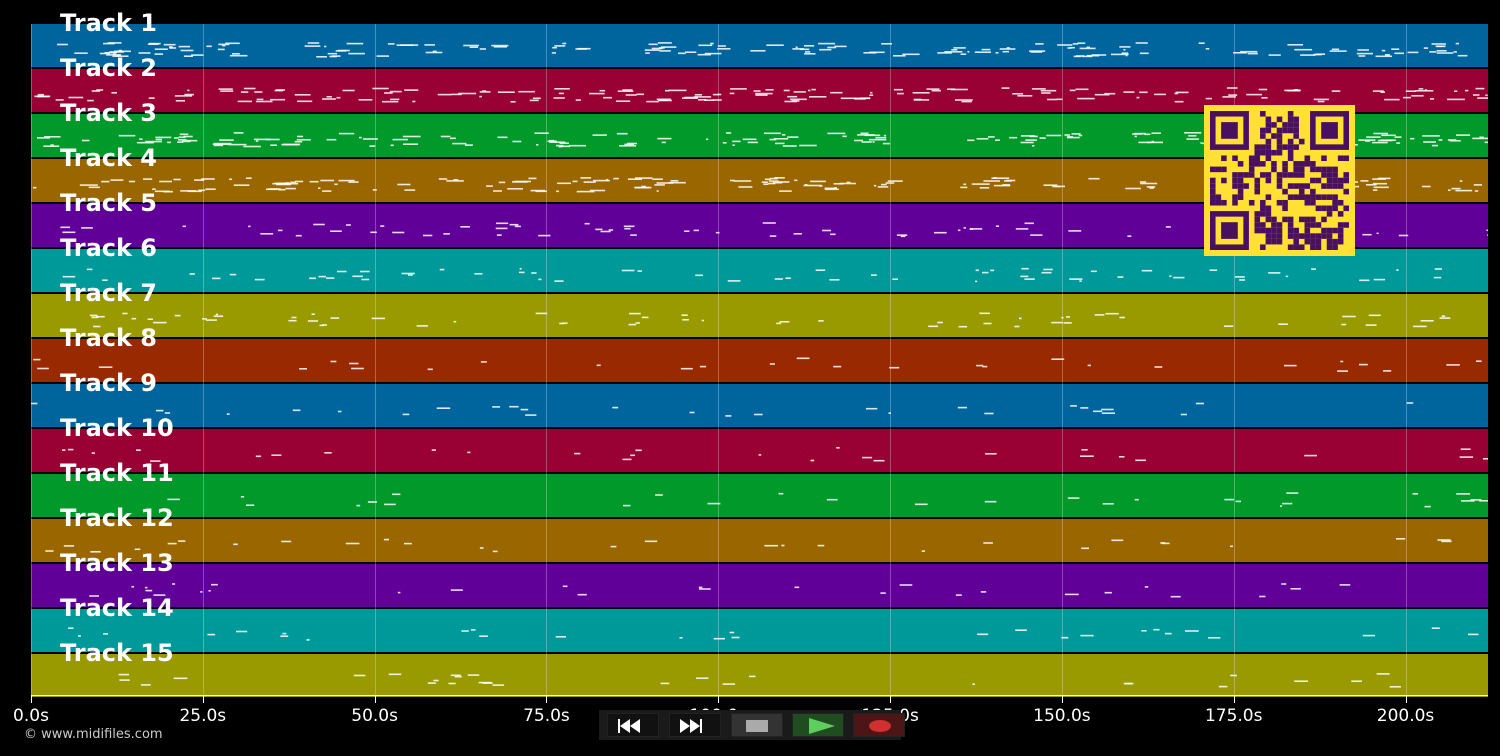  What do you see at coordinates (109, 158) in the screenshot?
I see `track-label: Track 4` at bounding box center [109, 158].